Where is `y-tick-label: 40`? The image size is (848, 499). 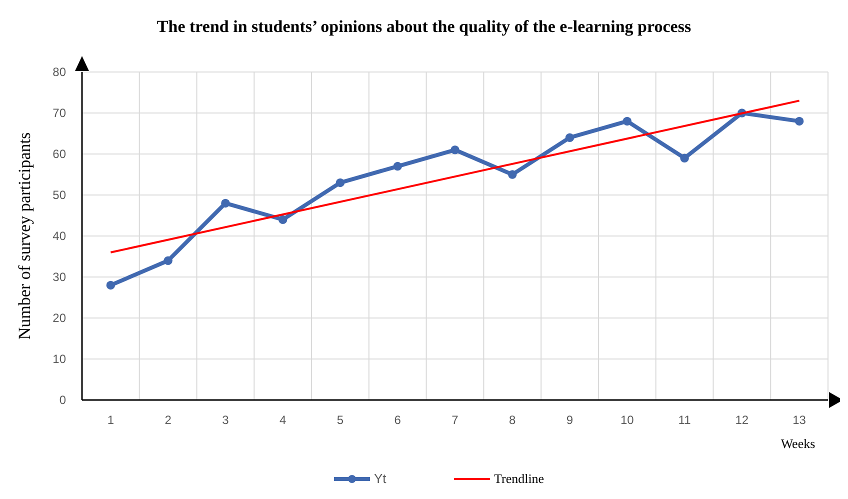 y-tick-label: 40 is located at coordinates (59, 236).